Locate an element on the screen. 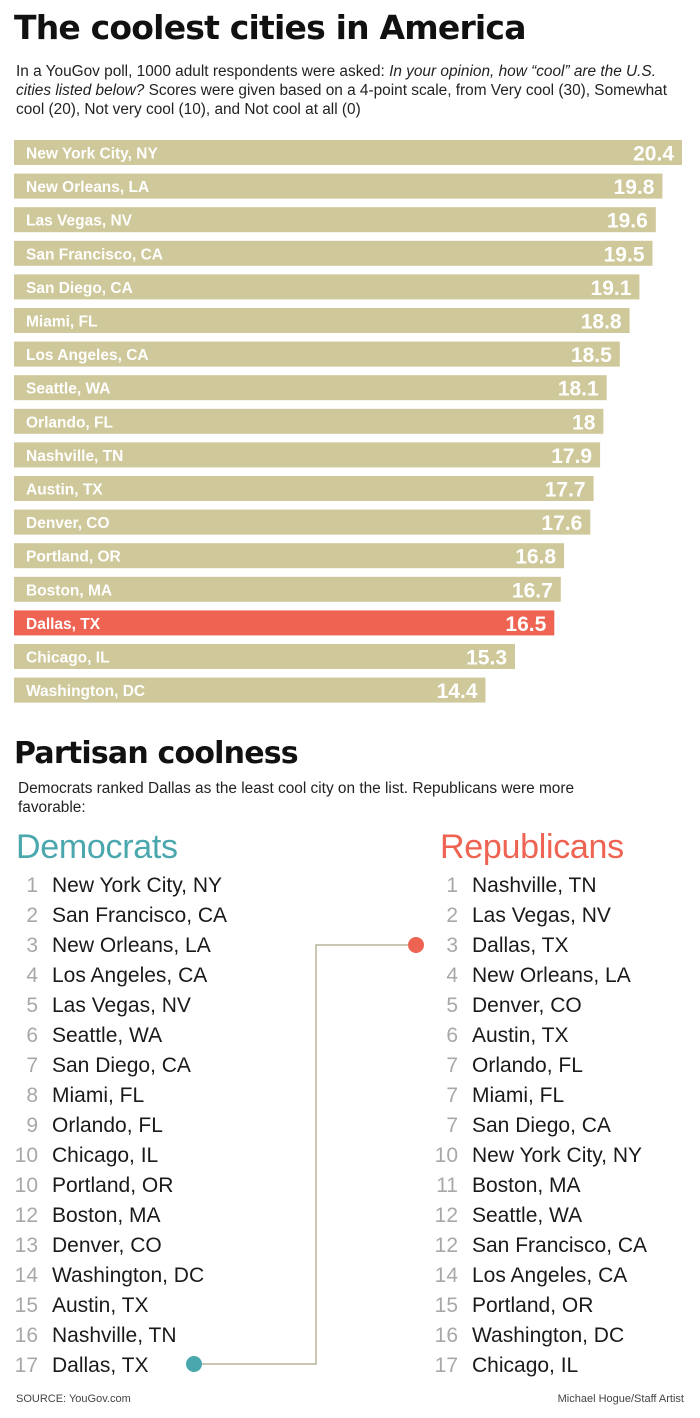 Image resolution: width=700 pixels, height=1418 pixels. bar-value-label: 16.7 is located at coordinates (532, 590).